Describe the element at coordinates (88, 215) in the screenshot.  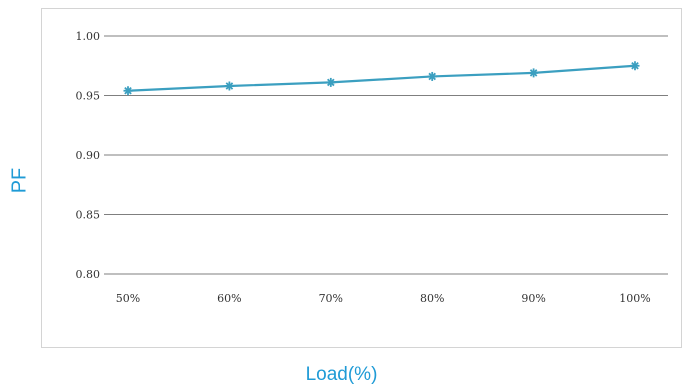
I see `y-tick-label: 0.85` at that location.